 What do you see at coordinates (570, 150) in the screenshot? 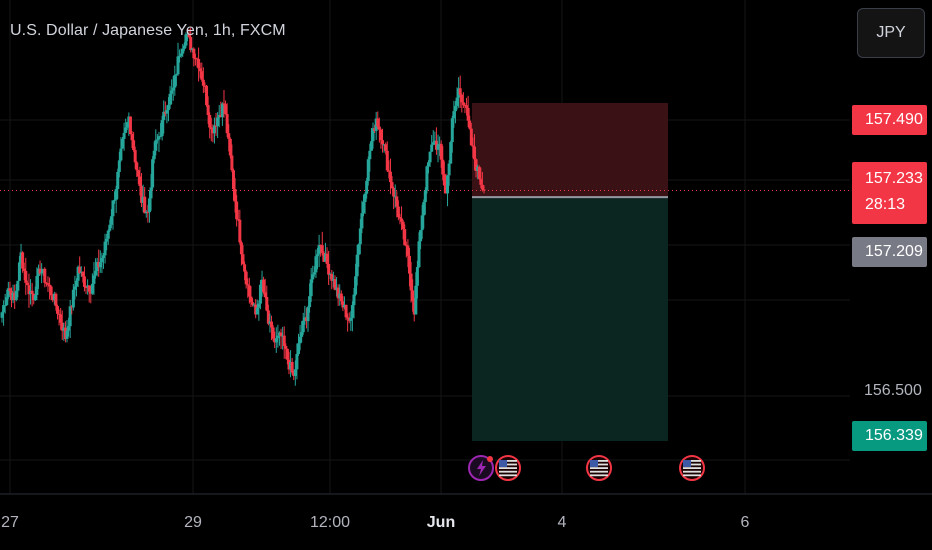
I see `stop-loss-zone` at bounding box center [570, 150].